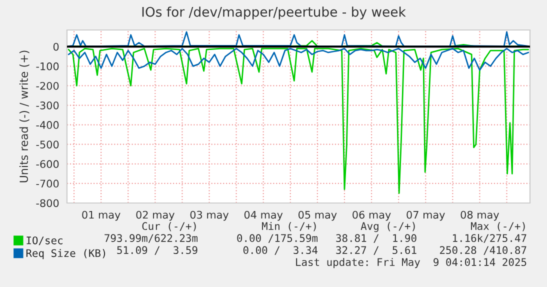 Image resolution: width=547 pixels, height=287 pixels. Describe the element at coordinates (263, 215) in the screenshot. I see `x-tick-label: 04 may` at that location.